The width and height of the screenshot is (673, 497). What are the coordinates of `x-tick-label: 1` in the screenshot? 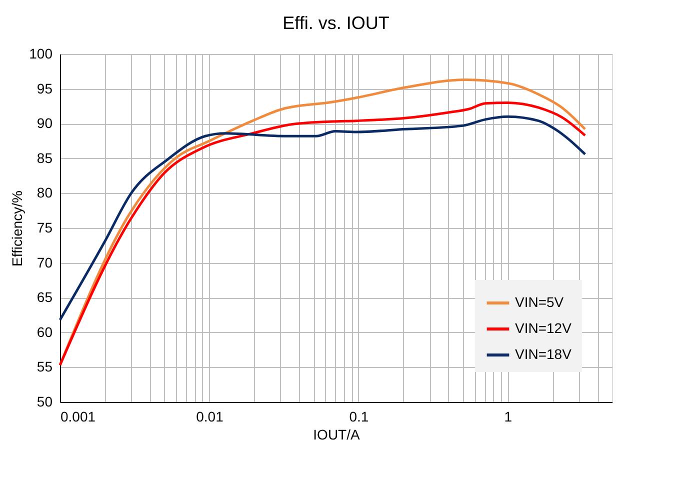 It's located at (508, 416).